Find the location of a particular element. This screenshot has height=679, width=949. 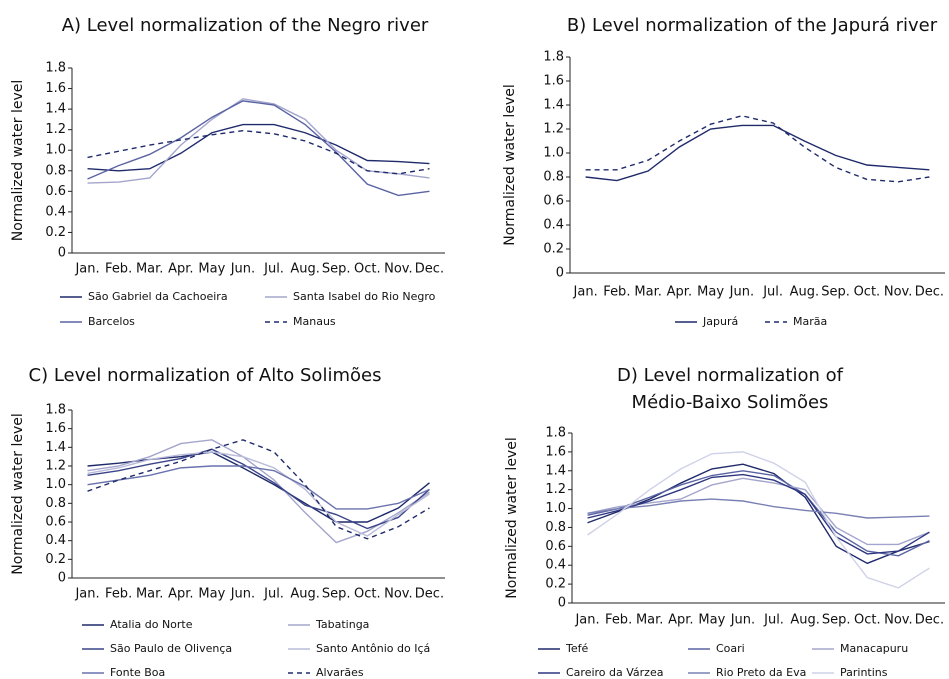

legend-label: São Paulo de Olivença is located at coordinates (171, 648).